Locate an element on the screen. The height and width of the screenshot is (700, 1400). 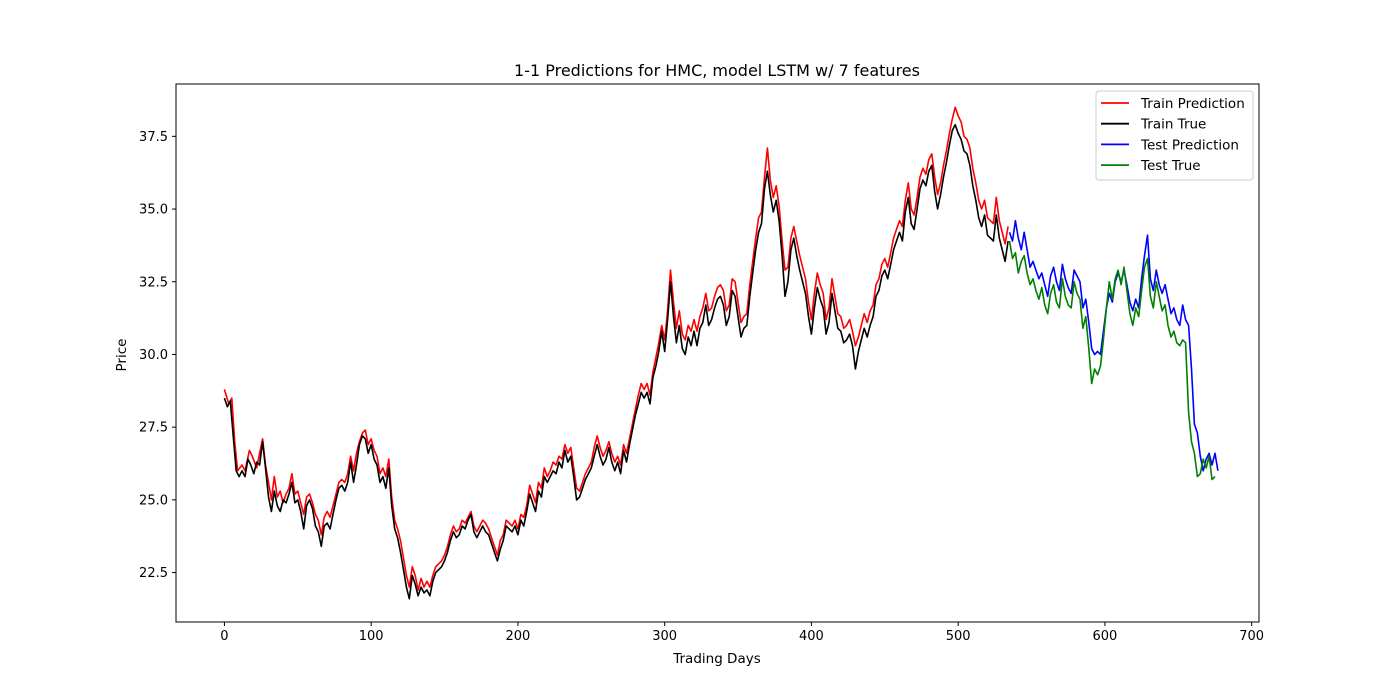
legend-label: Train Prediction is located at coordinates (1192, 104).